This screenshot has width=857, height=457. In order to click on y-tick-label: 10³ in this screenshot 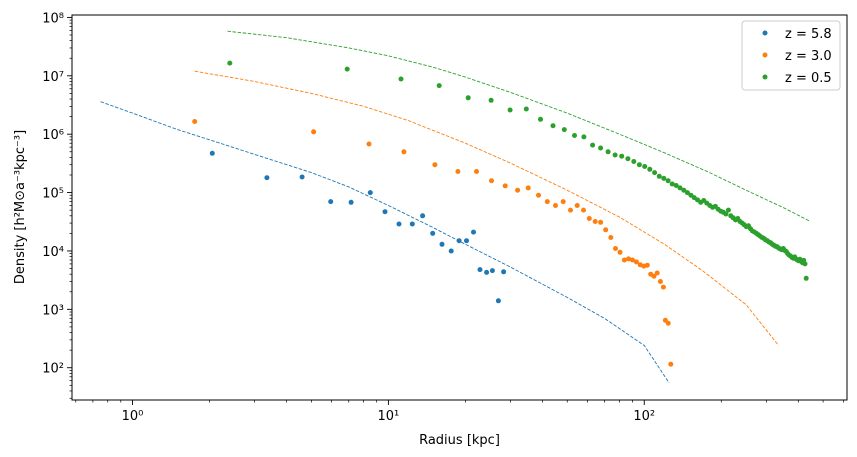, I will do `click(53, 310)`.